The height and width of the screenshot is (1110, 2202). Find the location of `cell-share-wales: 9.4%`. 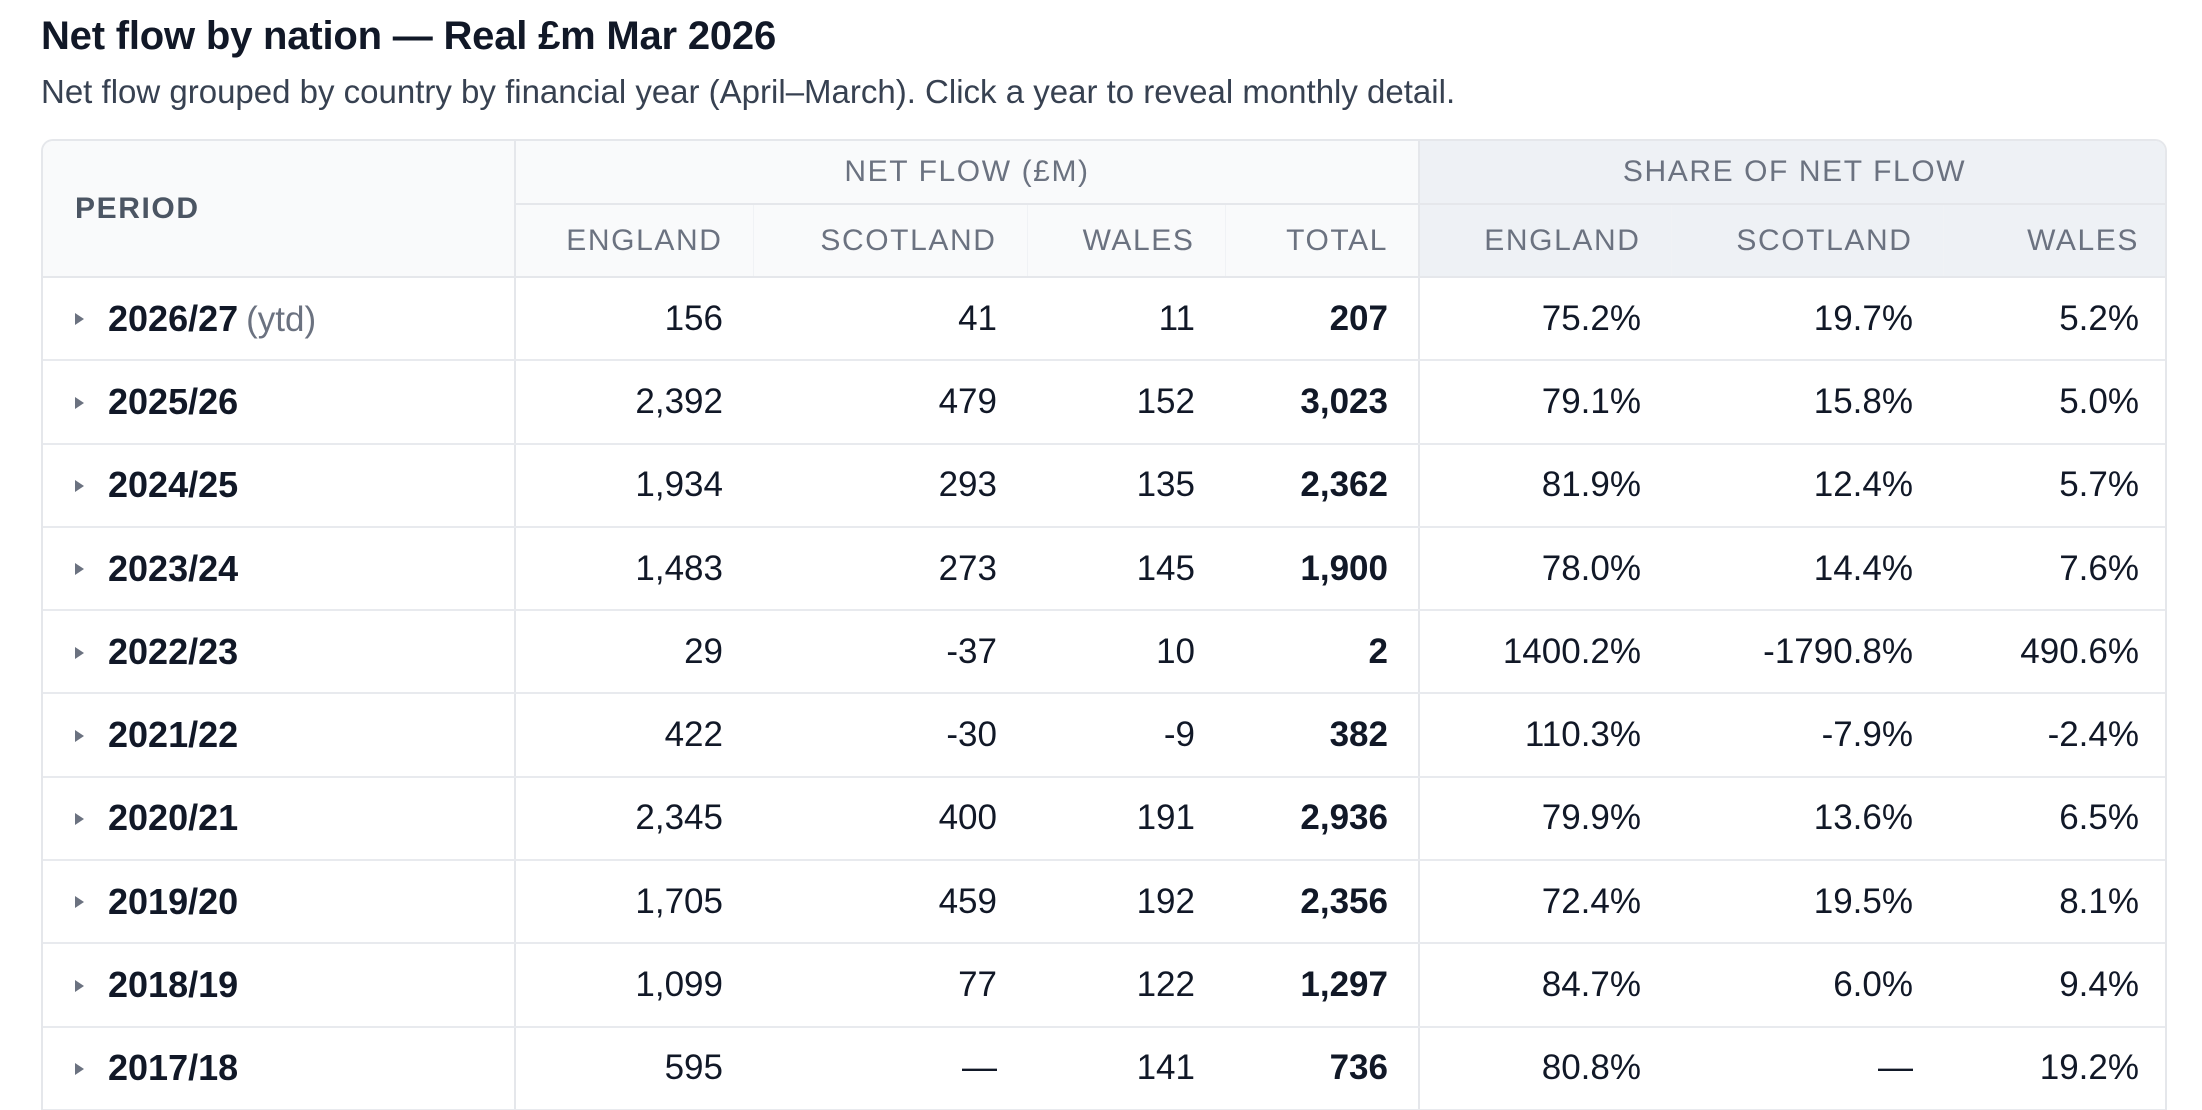

cell-share-wales: 9.4% is located at coordinates (2054, 985).